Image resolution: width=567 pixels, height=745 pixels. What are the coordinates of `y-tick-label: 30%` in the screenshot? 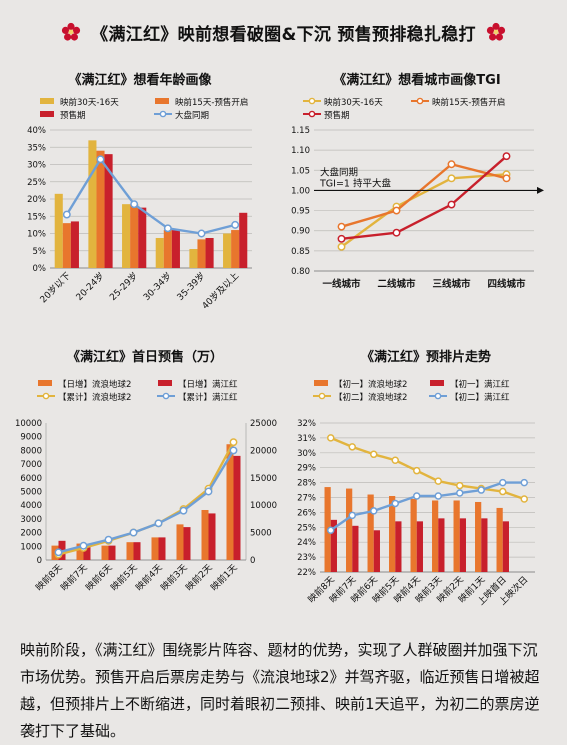 It's located at (36, 166).